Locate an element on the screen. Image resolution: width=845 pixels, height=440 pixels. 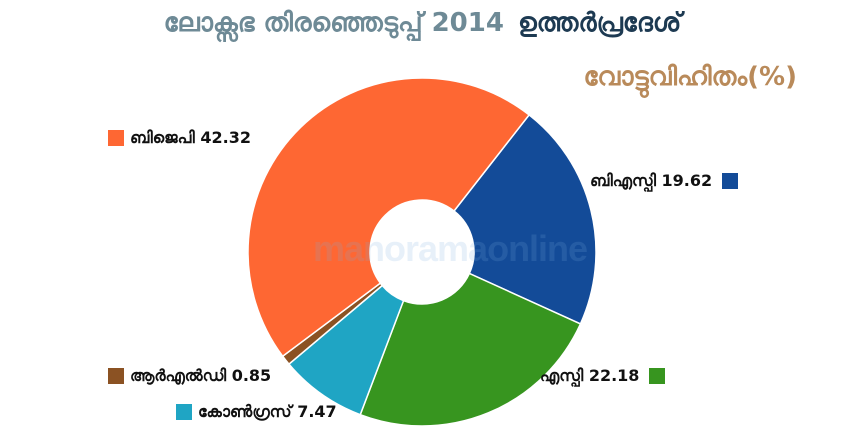
slice-sp is located at coordinates (470, 349).